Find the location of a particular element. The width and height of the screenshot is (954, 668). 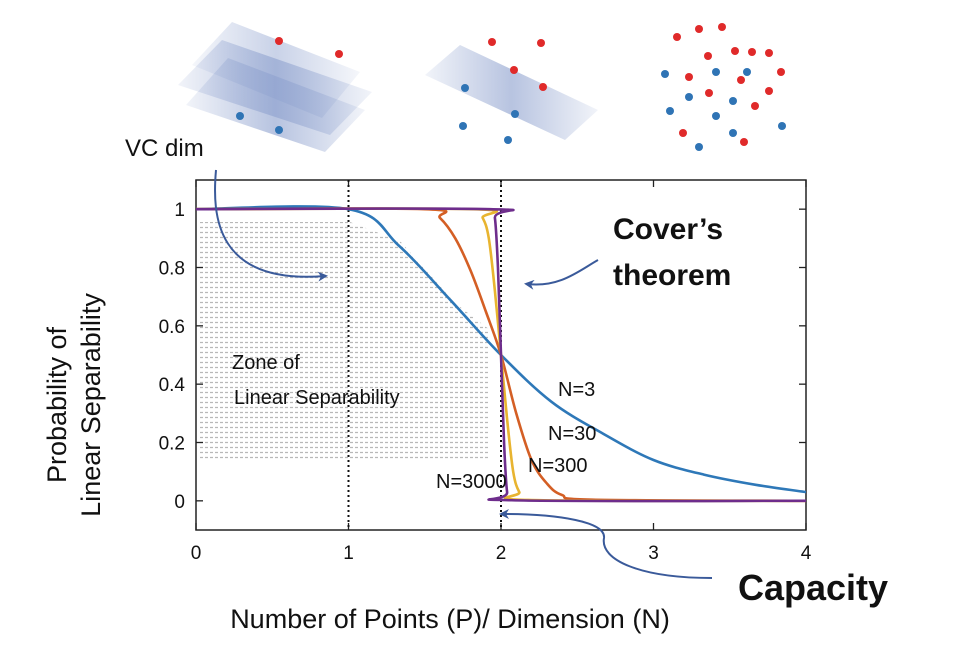

x-tick-label: 0 is located at coordinates (196, 553).